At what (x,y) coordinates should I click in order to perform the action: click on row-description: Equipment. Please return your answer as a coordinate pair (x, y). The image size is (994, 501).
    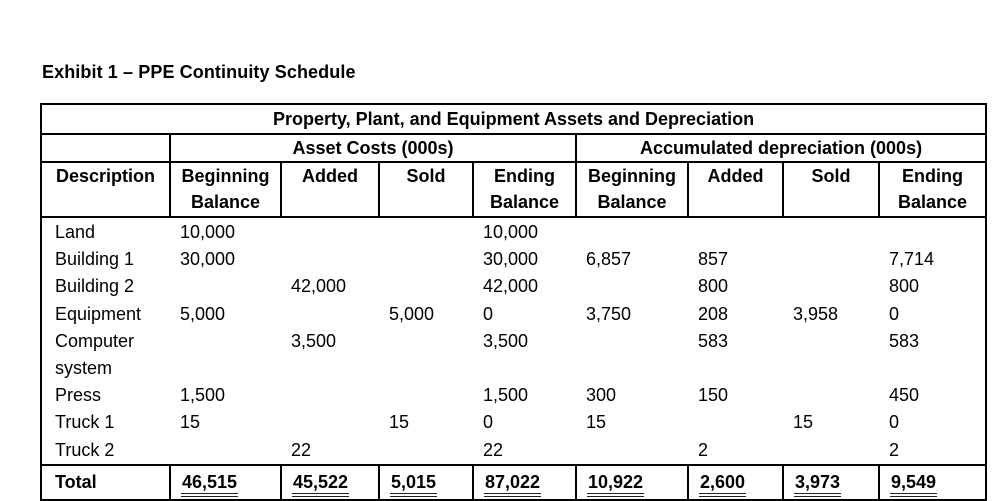
    Looking at the image, I should click on (98, 313).